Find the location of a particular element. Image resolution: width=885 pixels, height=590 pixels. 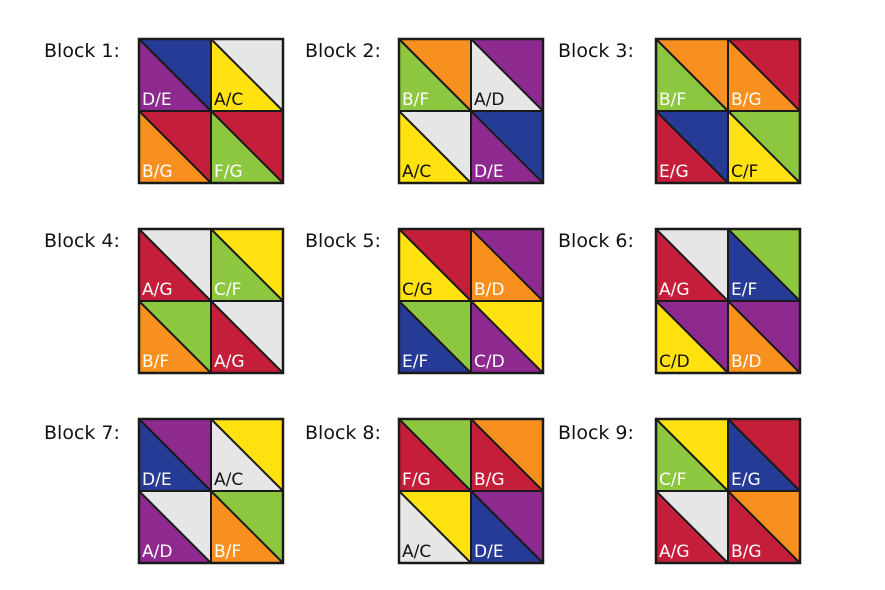

hst-label: C/G is located at coordinates (417, 290).